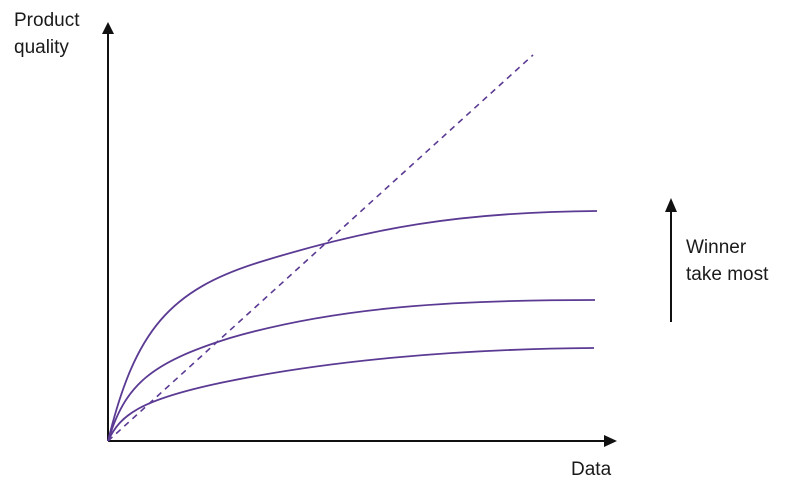 Image resolution: width=797 pixels, height=490 pixels. Describe the element at coordinates (591, 469) in the screenshot. I see `x-axis-label: Data` at that location.